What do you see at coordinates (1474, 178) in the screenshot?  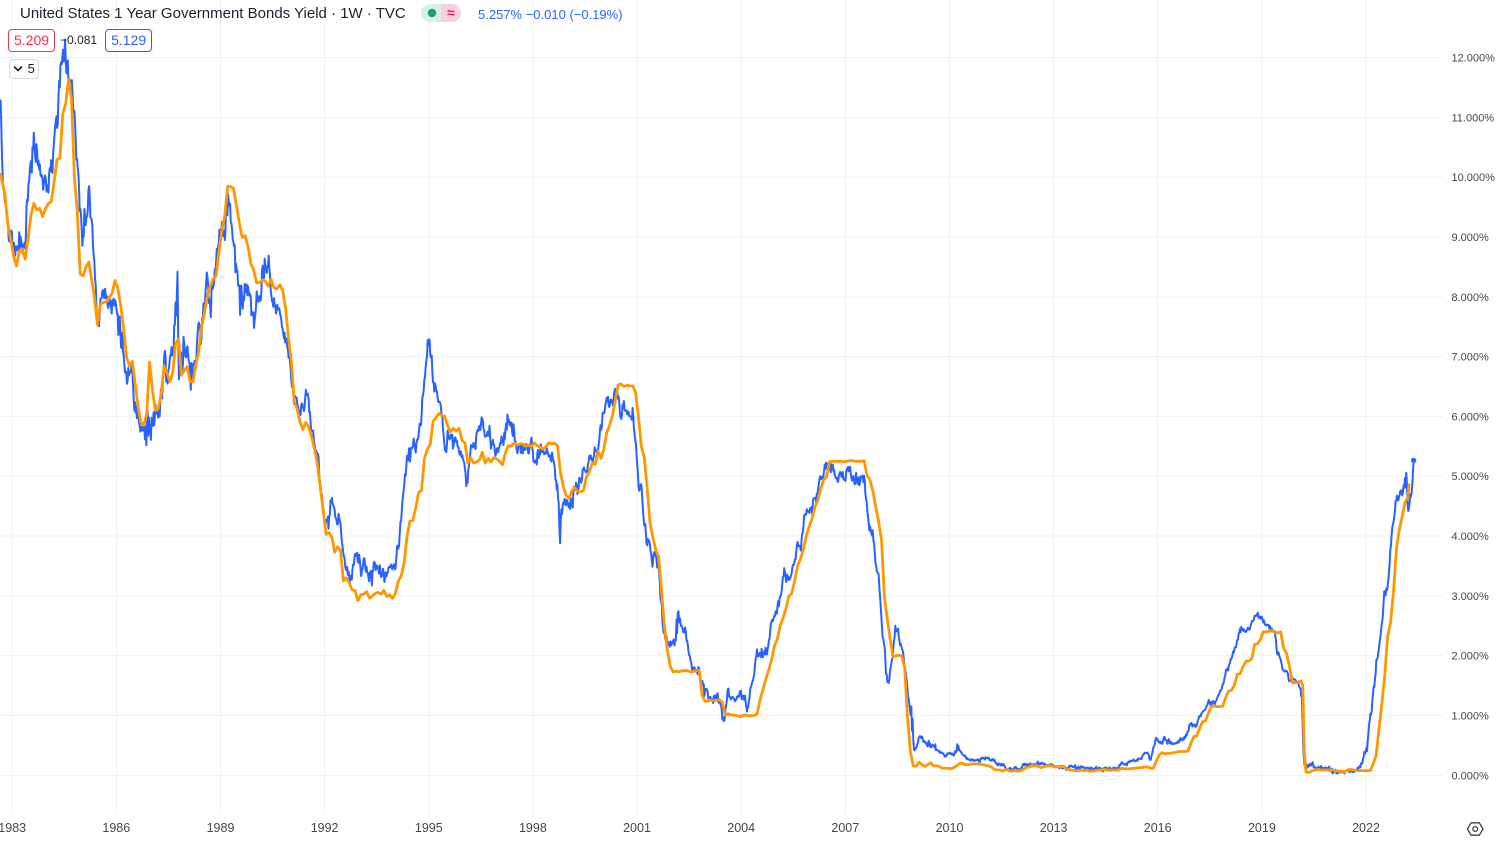 I see `svg-text: 10.000%` at bounding box center [1474, 178].